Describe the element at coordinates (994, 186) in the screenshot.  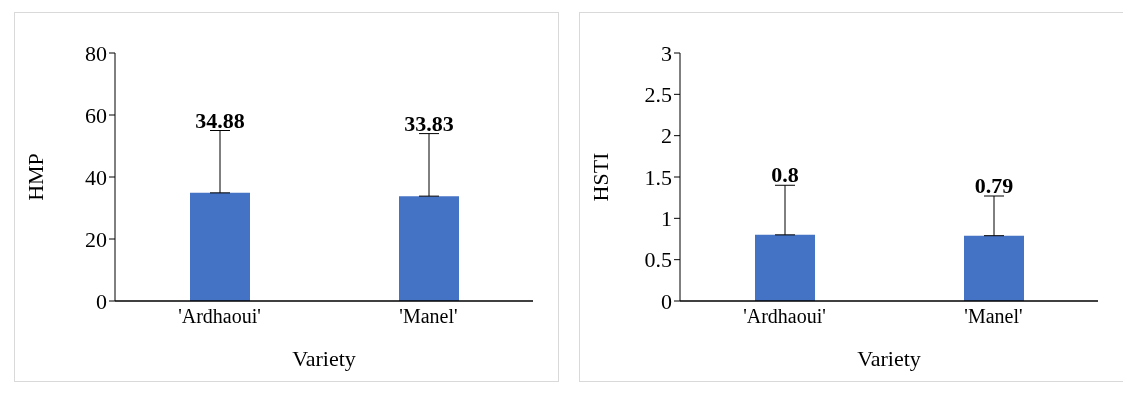
I see `data-label: 0.79` at that location.